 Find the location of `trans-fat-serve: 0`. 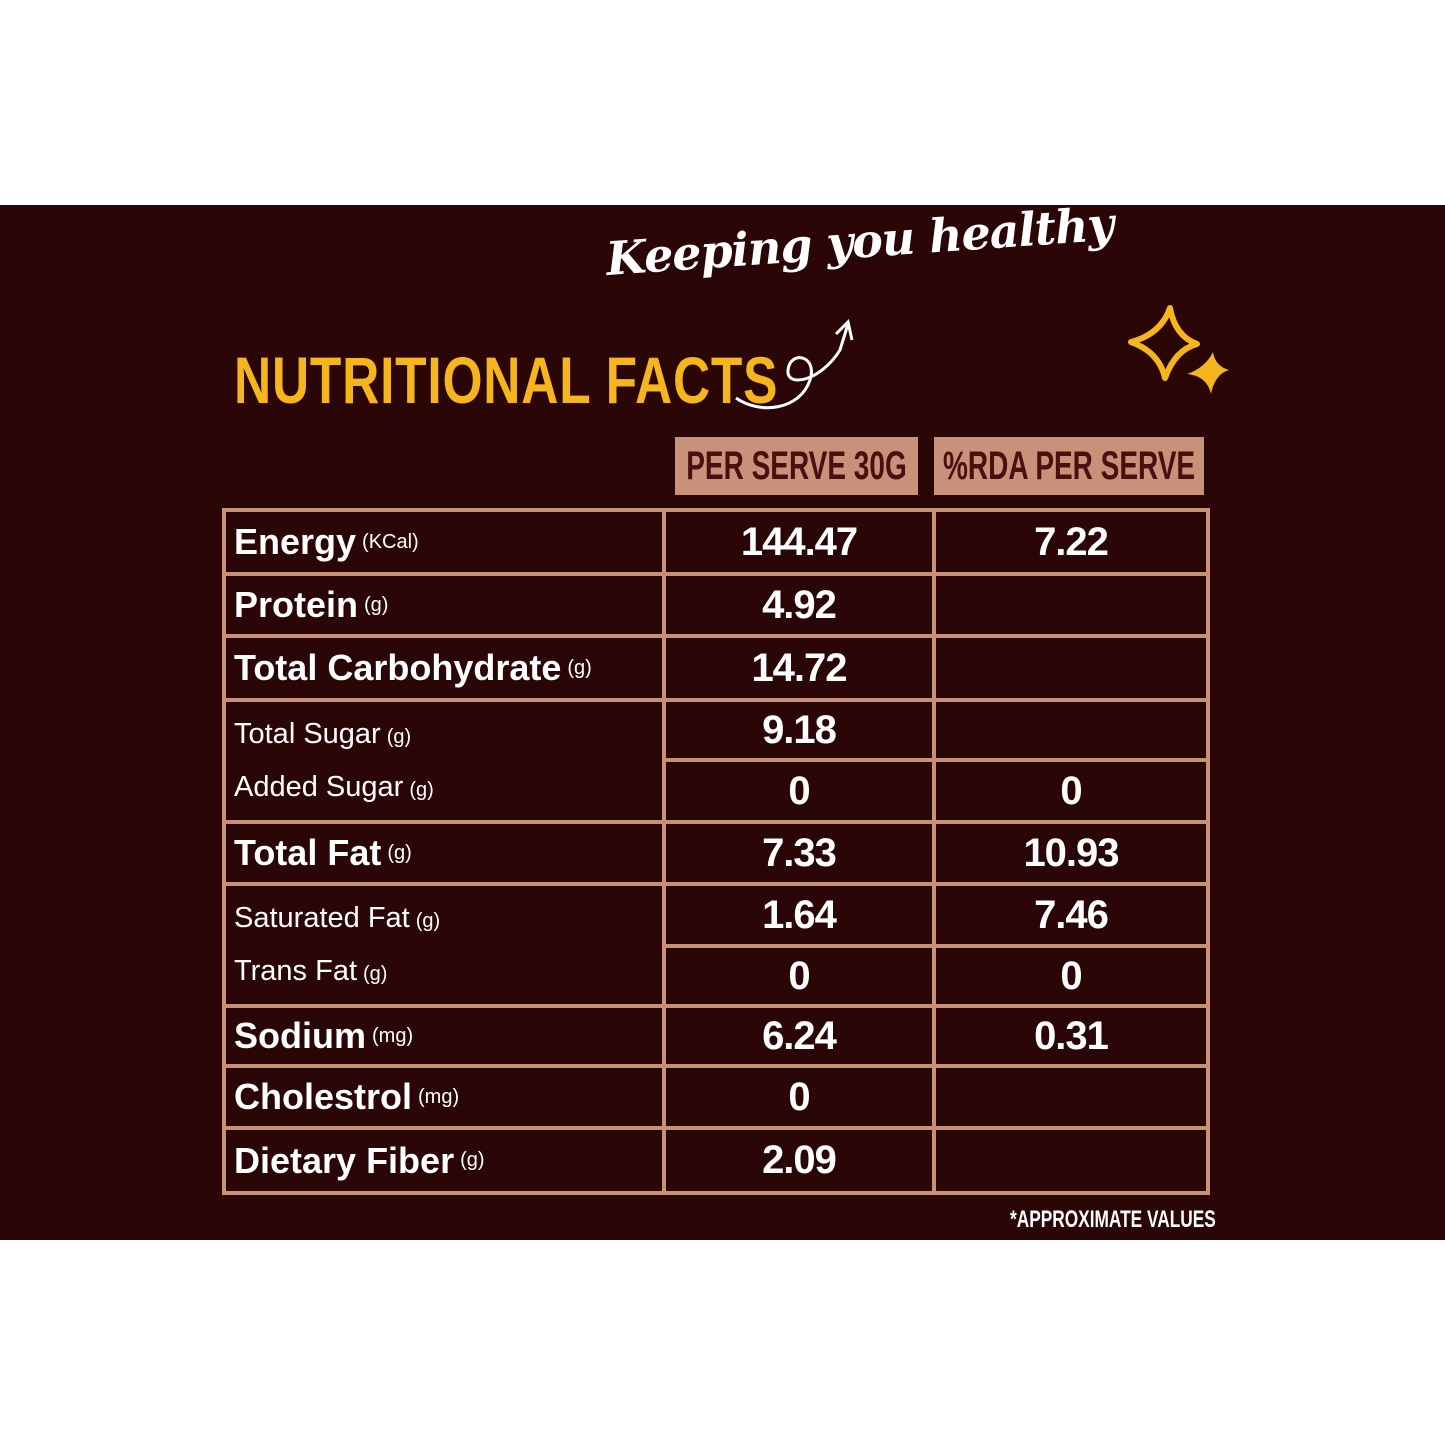

trans-fat-serve: 0 is located at coordinates (799, 976).